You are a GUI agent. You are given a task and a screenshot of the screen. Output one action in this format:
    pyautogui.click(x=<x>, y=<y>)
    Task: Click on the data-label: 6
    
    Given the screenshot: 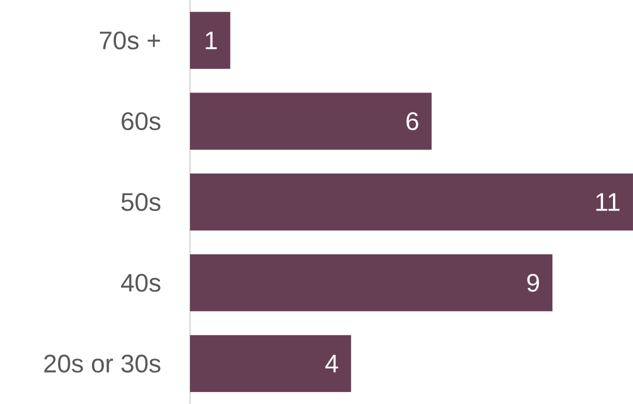 What is the action you would take?
    pyautogui.click(x=412, y=121)
    